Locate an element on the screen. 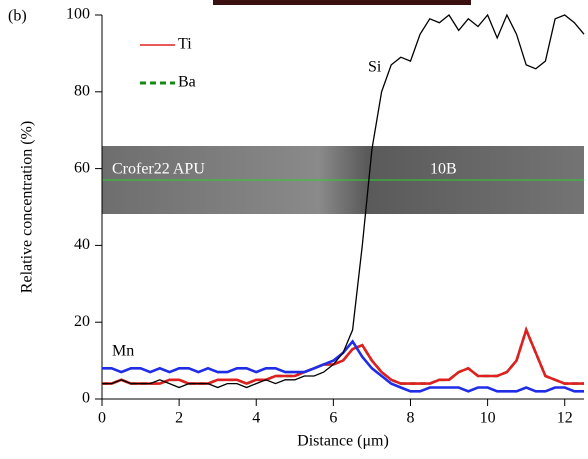 Image resolution: width=588 pixels, height=459 pixels. y-tick-label: 40 is located at coordinates (82, 244).